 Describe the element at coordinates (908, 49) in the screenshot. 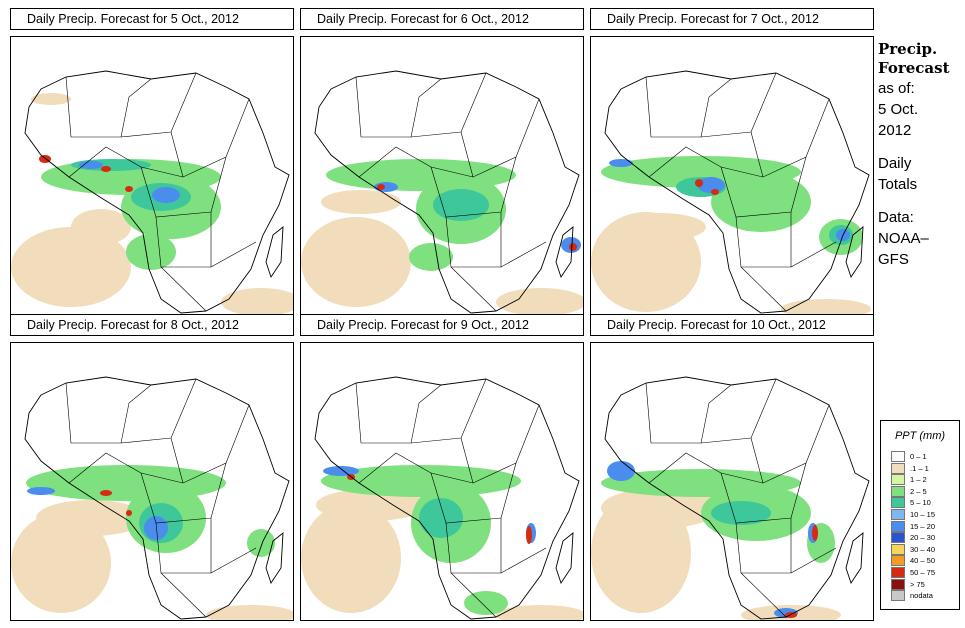

I see `title-line-1: Precip.` at that location.